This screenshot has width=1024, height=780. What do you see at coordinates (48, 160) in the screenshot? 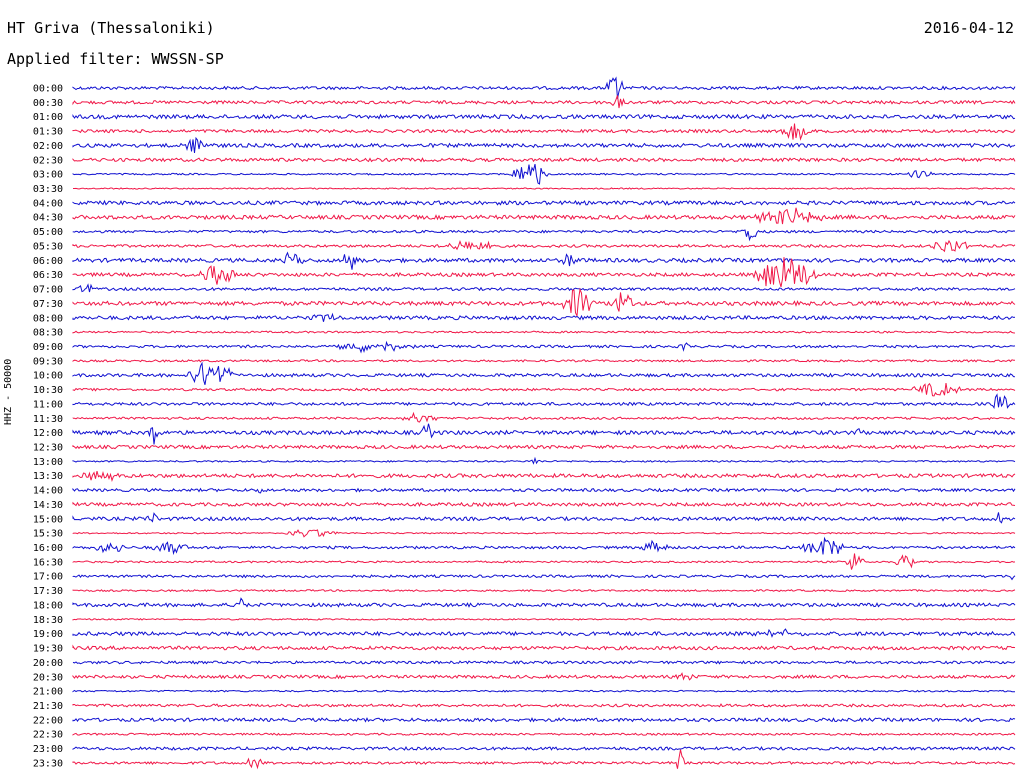
I see `time-label: 02:30` at bounding box center [48, 160].